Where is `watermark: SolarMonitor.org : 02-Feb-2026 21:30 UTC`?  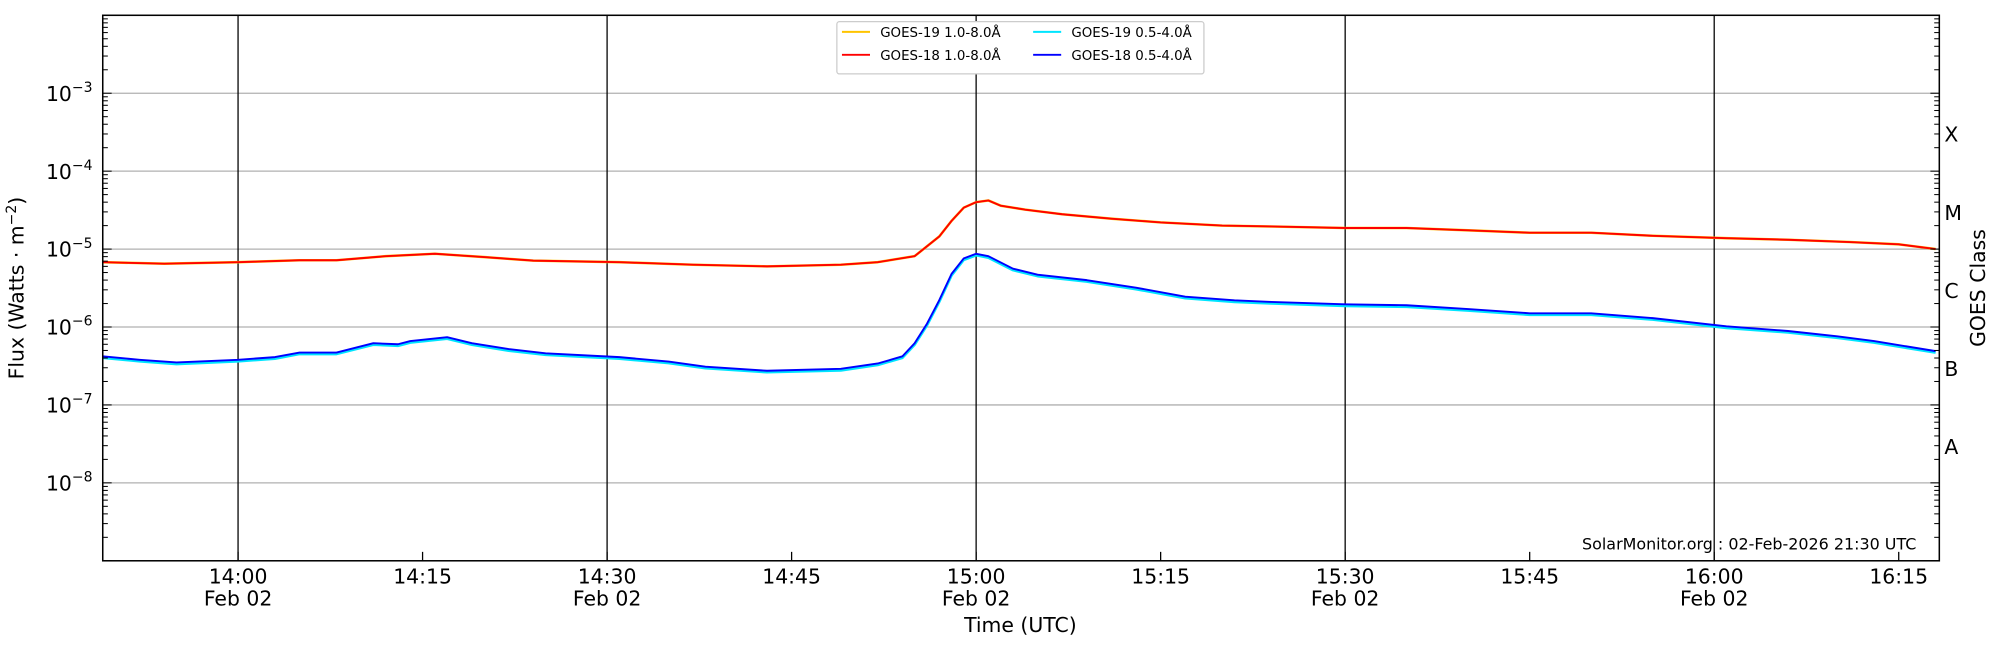
watermark: SolarMonitor.org : 02-Feb-2026 21:30 UTC is located at coordinates (1749, 543).